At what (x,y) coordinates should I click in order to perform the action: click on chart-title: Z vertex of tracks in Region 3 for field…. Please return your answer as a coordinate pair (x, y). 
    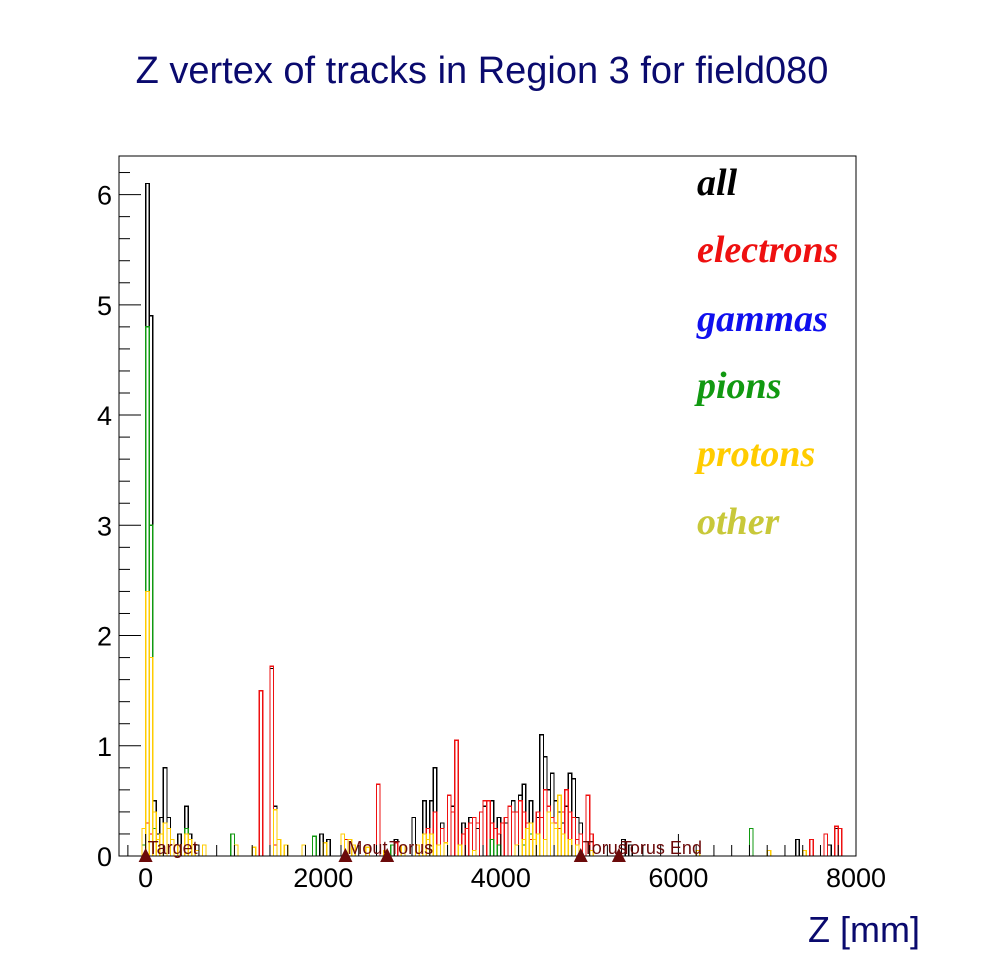
    Looking at the image, I should click on (482, 71).